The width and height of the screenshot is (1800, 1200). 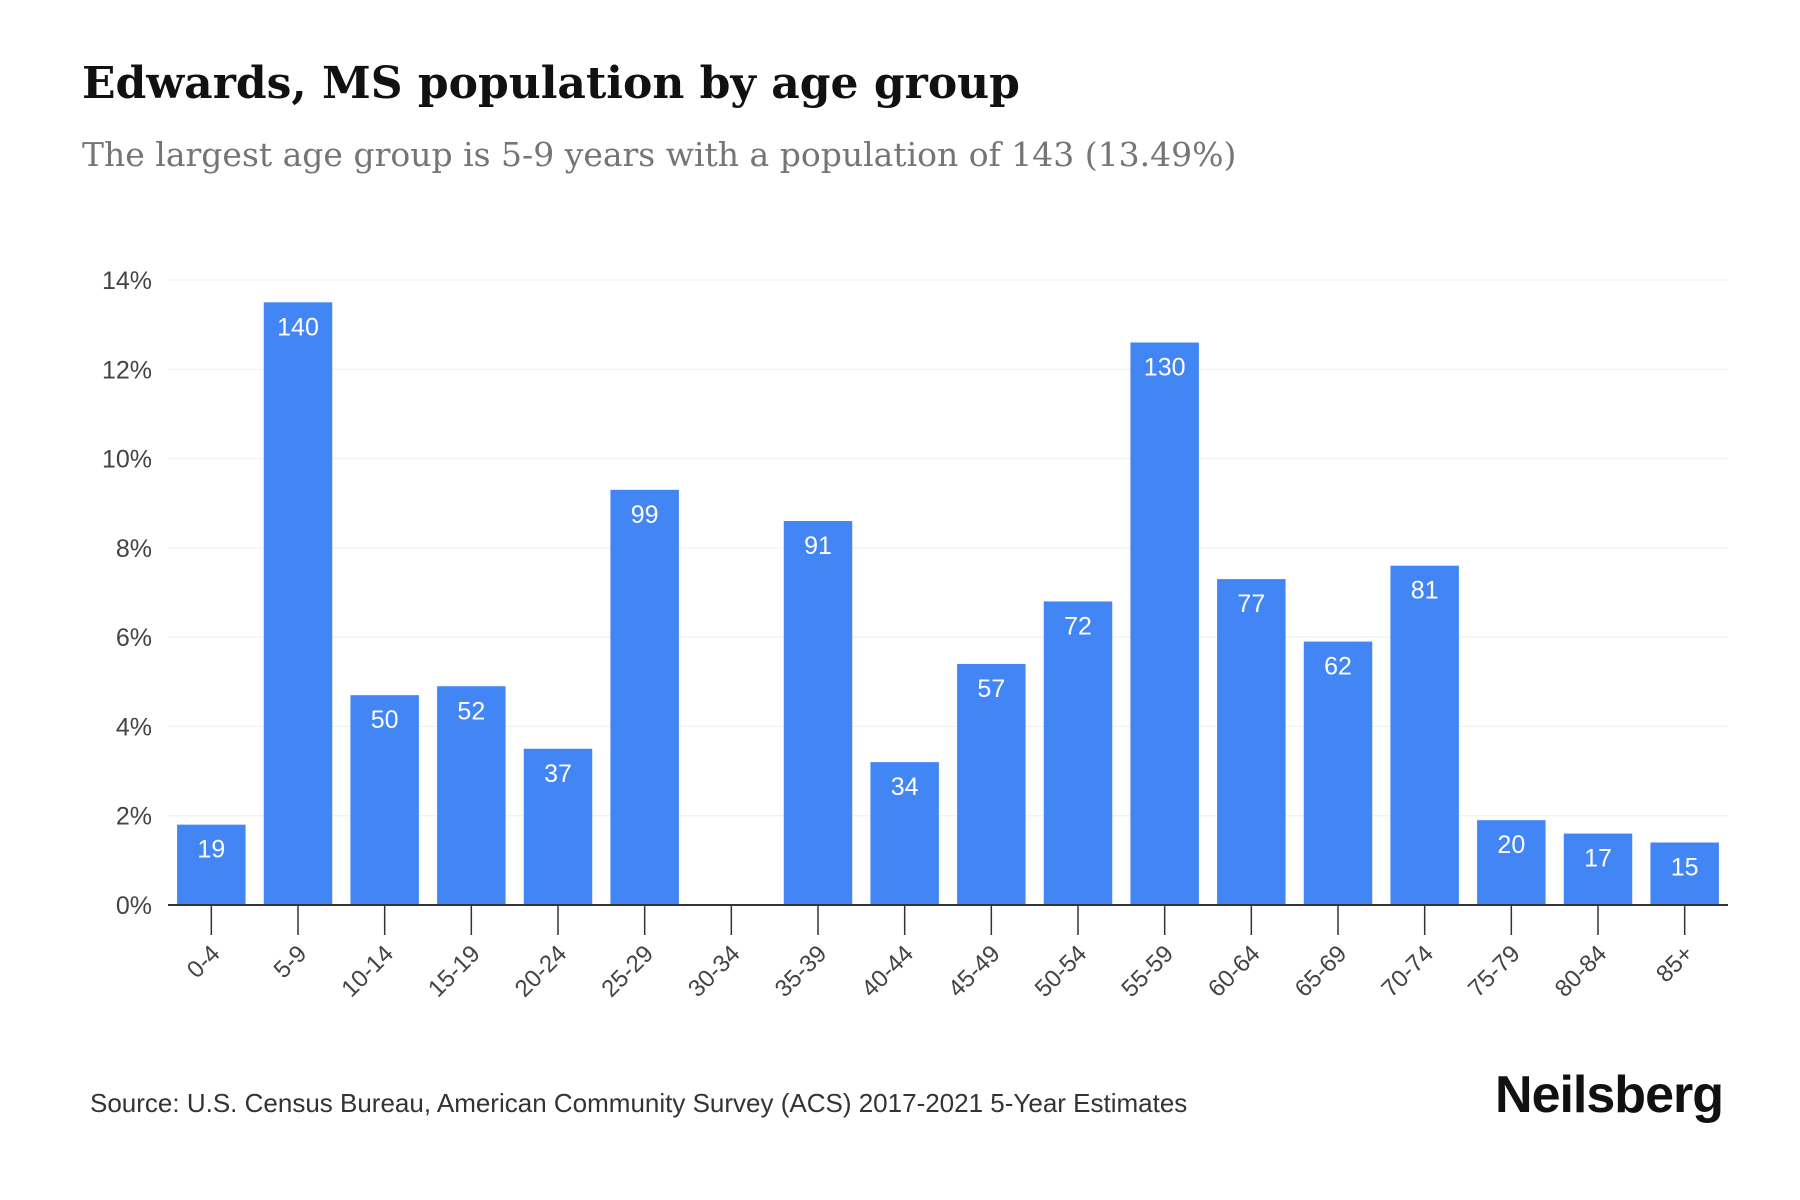 I want to click on y-tick-label: 14%, so click(x=127, y=281).